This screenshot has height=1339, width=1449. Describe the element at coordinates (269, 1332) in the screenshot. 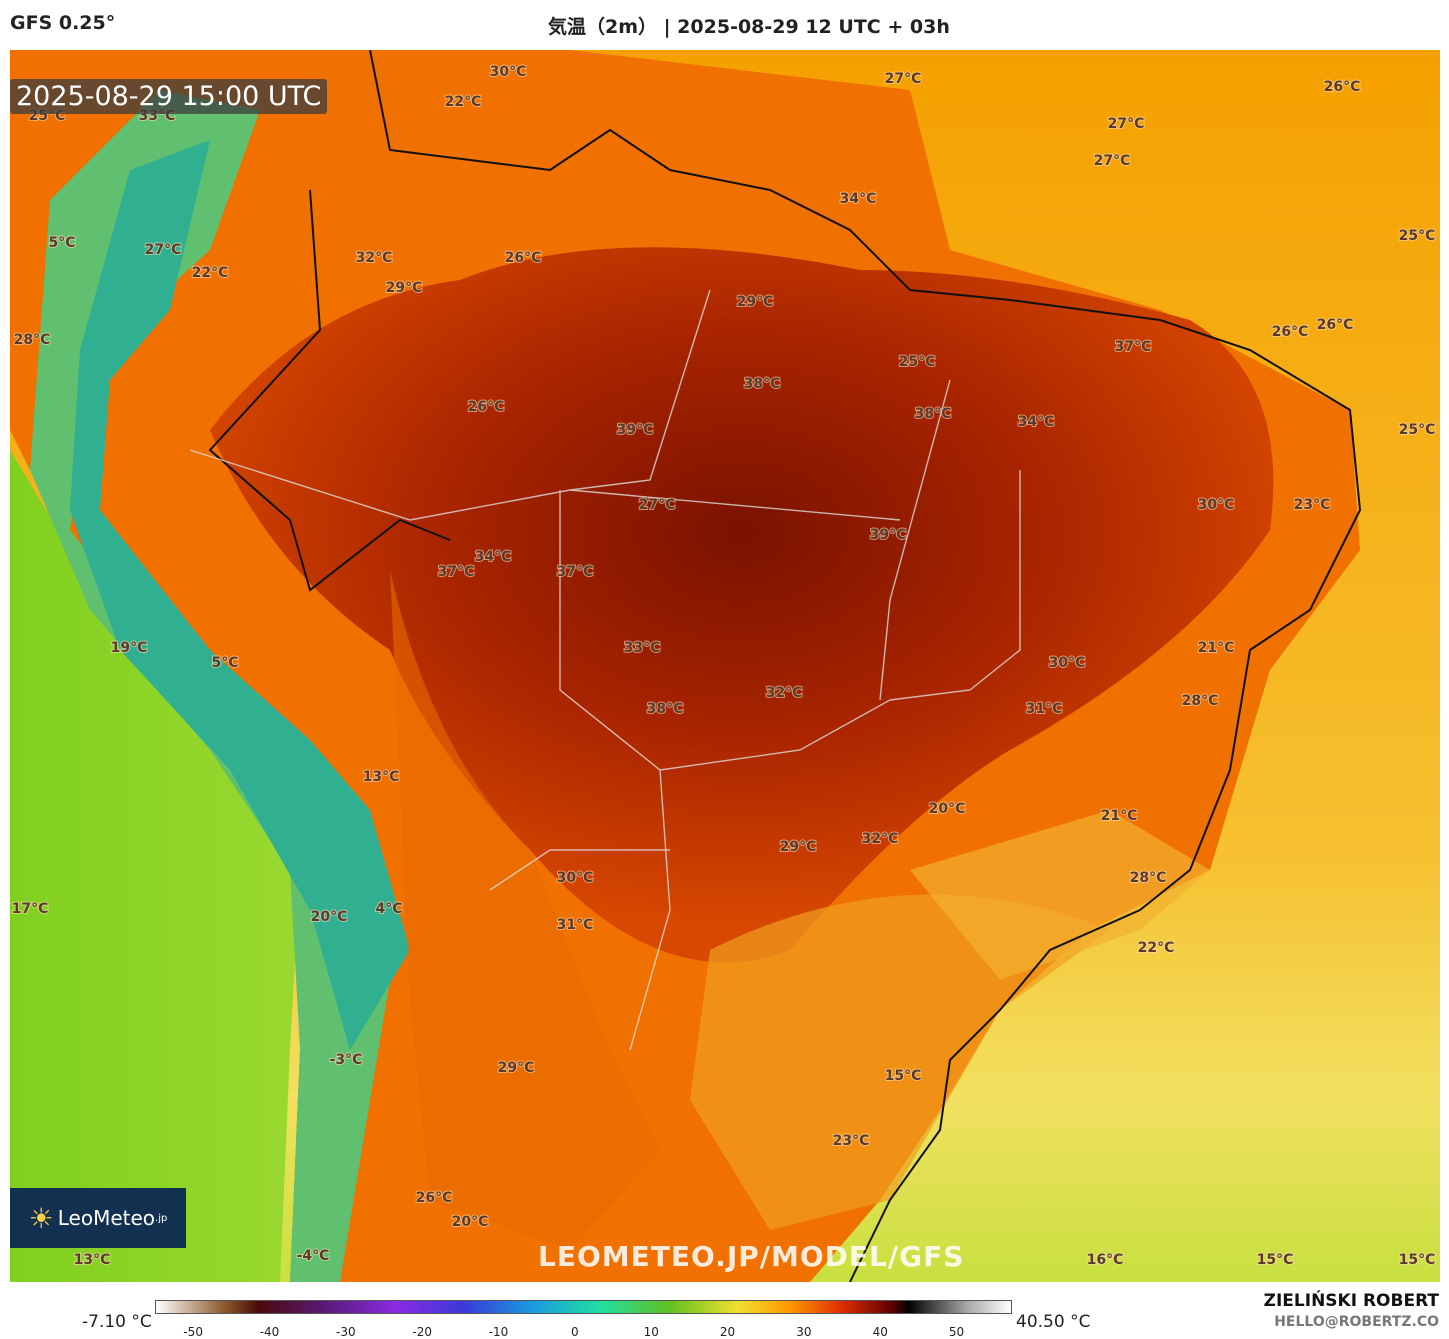

I see `colorbar-tick: -40` at that location.